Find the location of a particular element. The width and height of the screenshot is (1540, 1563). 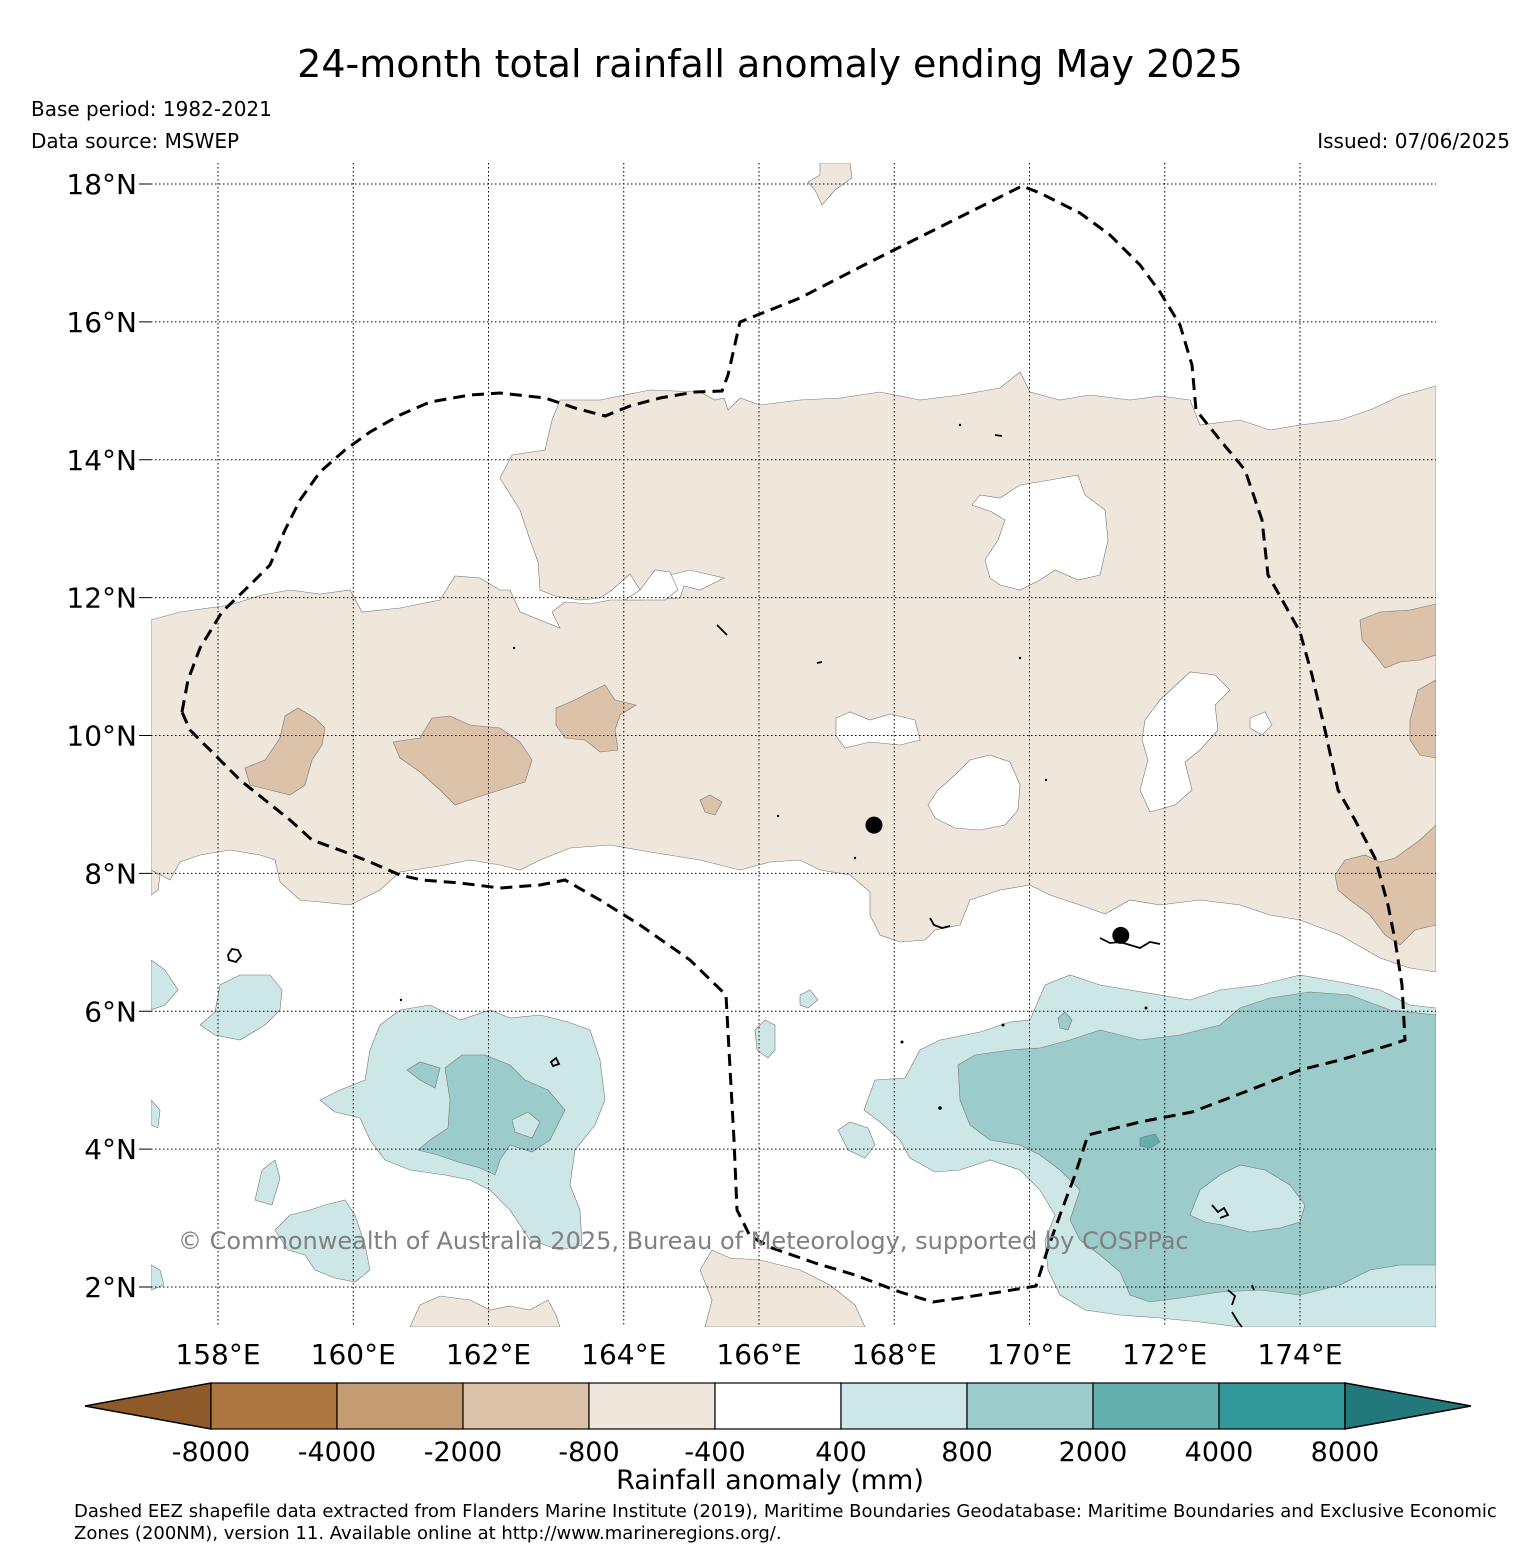

data-source-label: Data source: MSWEP is located at coordinates (135, 141).